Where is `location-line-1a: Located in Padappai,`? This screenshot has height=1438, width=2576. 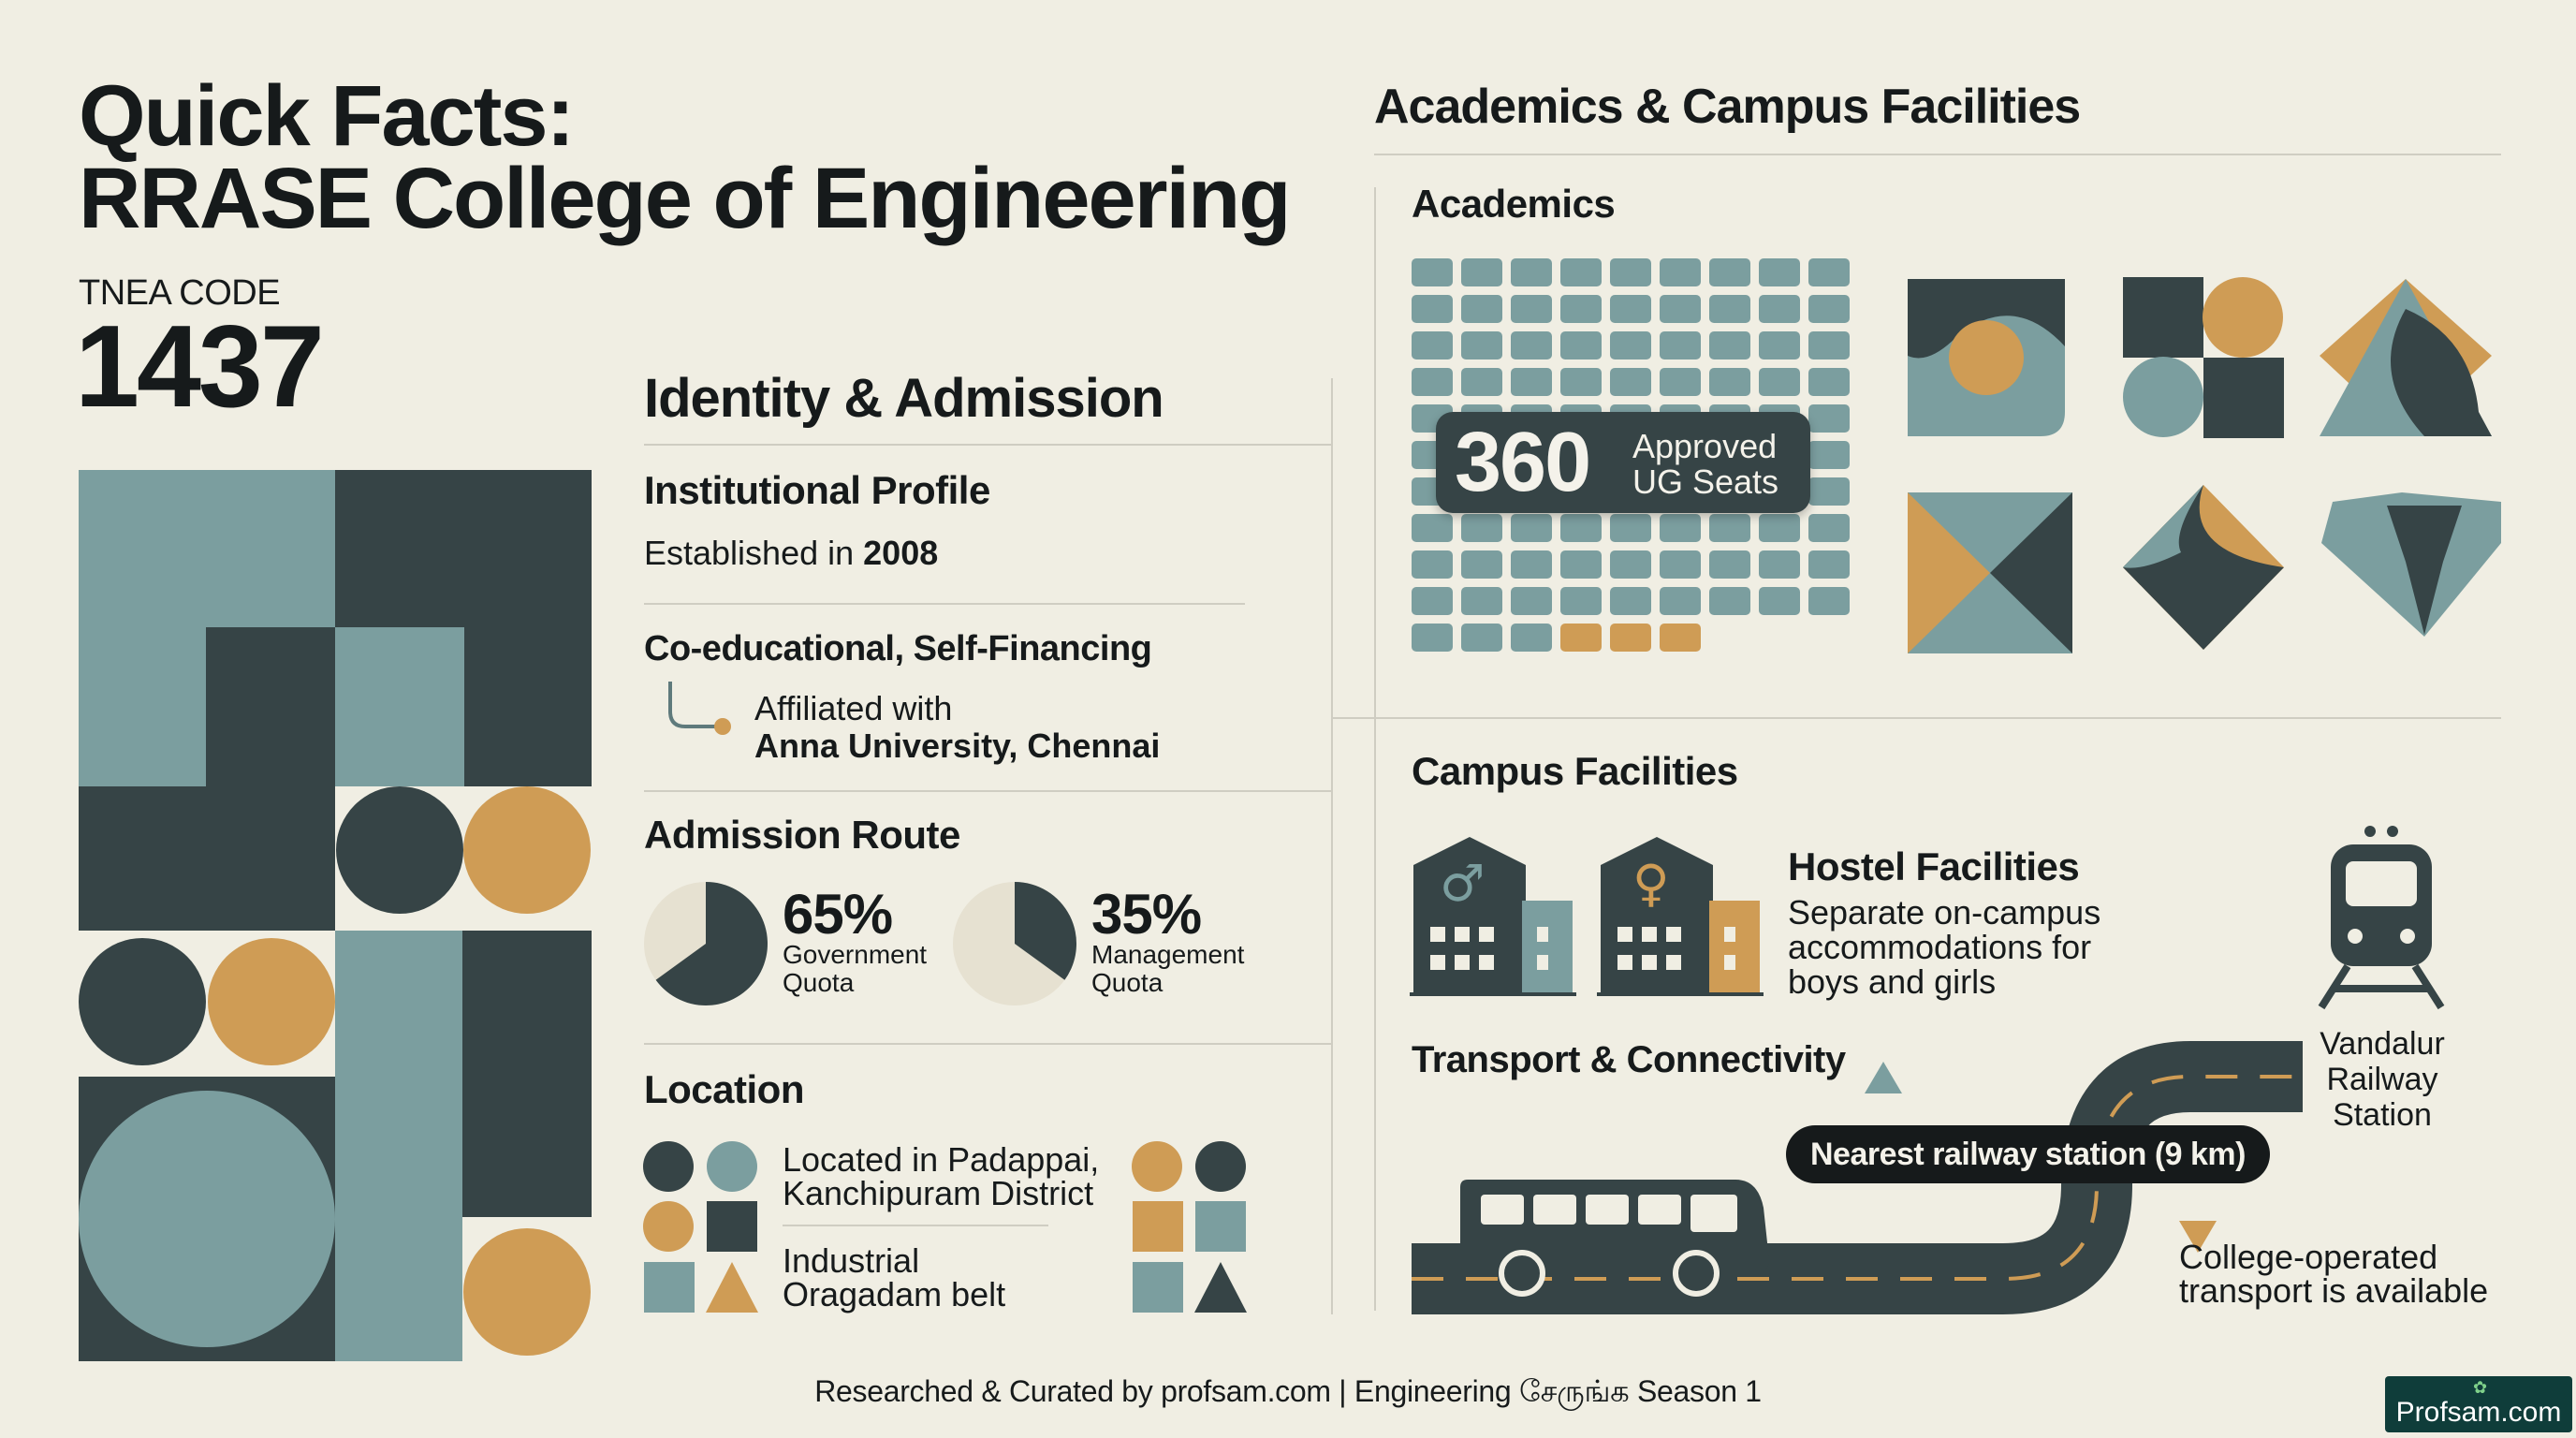 location-line-1a: Located in Padappai, is located at coordinates (941, 1159).